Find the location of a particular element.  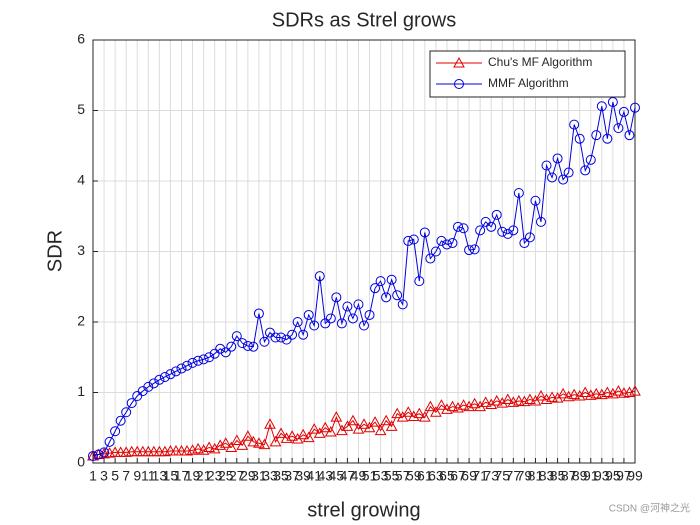

x-tick-label: 17 is located at coordinates (182, 476).